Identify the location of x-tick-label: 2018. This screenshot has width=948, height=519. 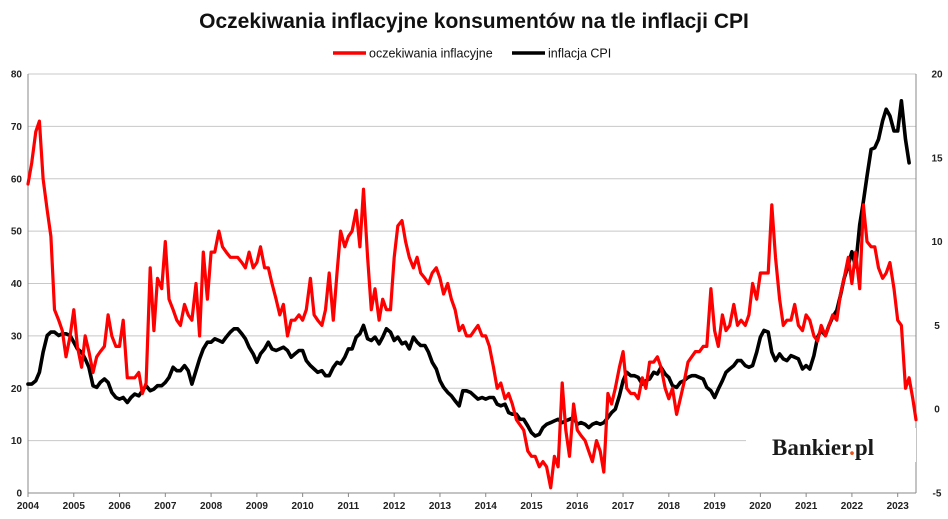
(669, 506).